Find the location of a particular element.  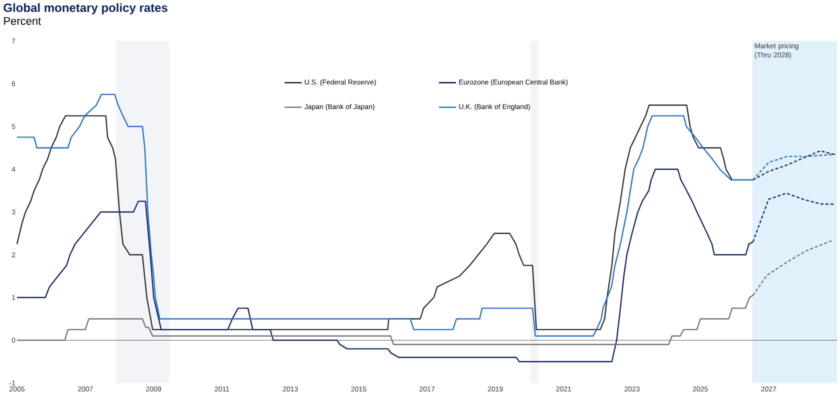

chart-subtitle: Percent is located at coordinates (23, 21).